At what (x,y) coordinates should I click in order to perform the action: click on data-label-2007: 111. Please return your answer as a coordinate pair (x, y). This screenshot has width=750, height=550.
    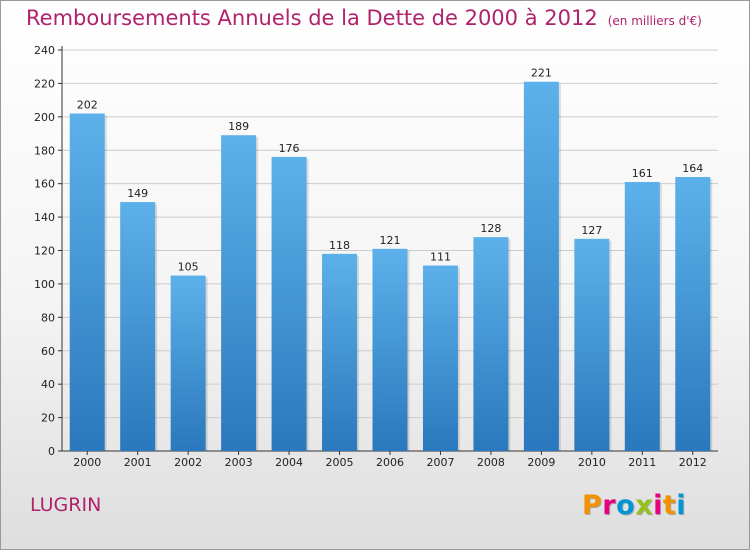
    Looking at the image, I should click on (440, 257).